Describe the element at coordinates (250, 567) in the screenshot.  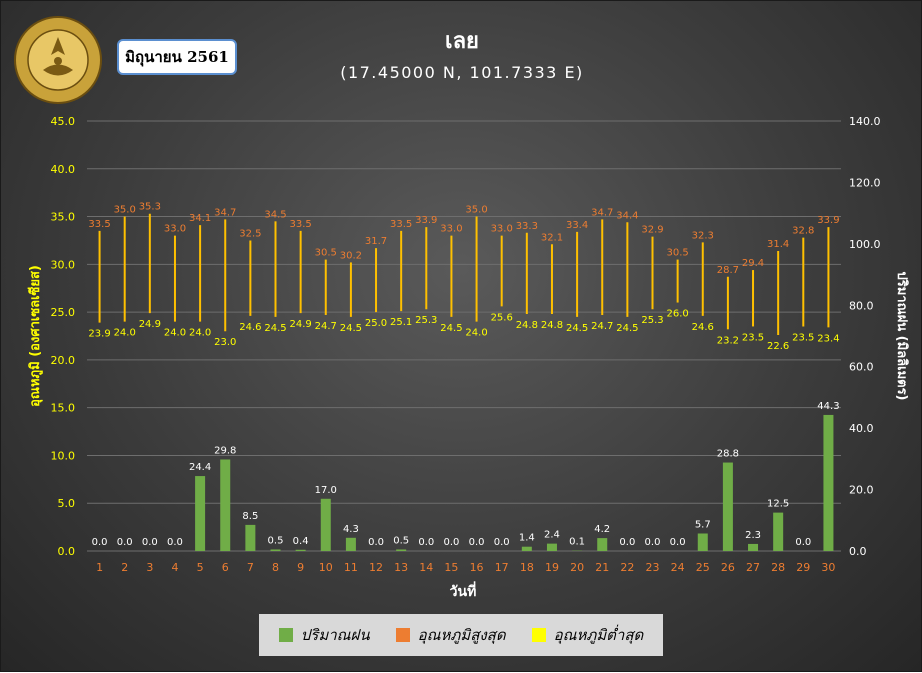
I see `x-axis-tick-label: 7` at that location.